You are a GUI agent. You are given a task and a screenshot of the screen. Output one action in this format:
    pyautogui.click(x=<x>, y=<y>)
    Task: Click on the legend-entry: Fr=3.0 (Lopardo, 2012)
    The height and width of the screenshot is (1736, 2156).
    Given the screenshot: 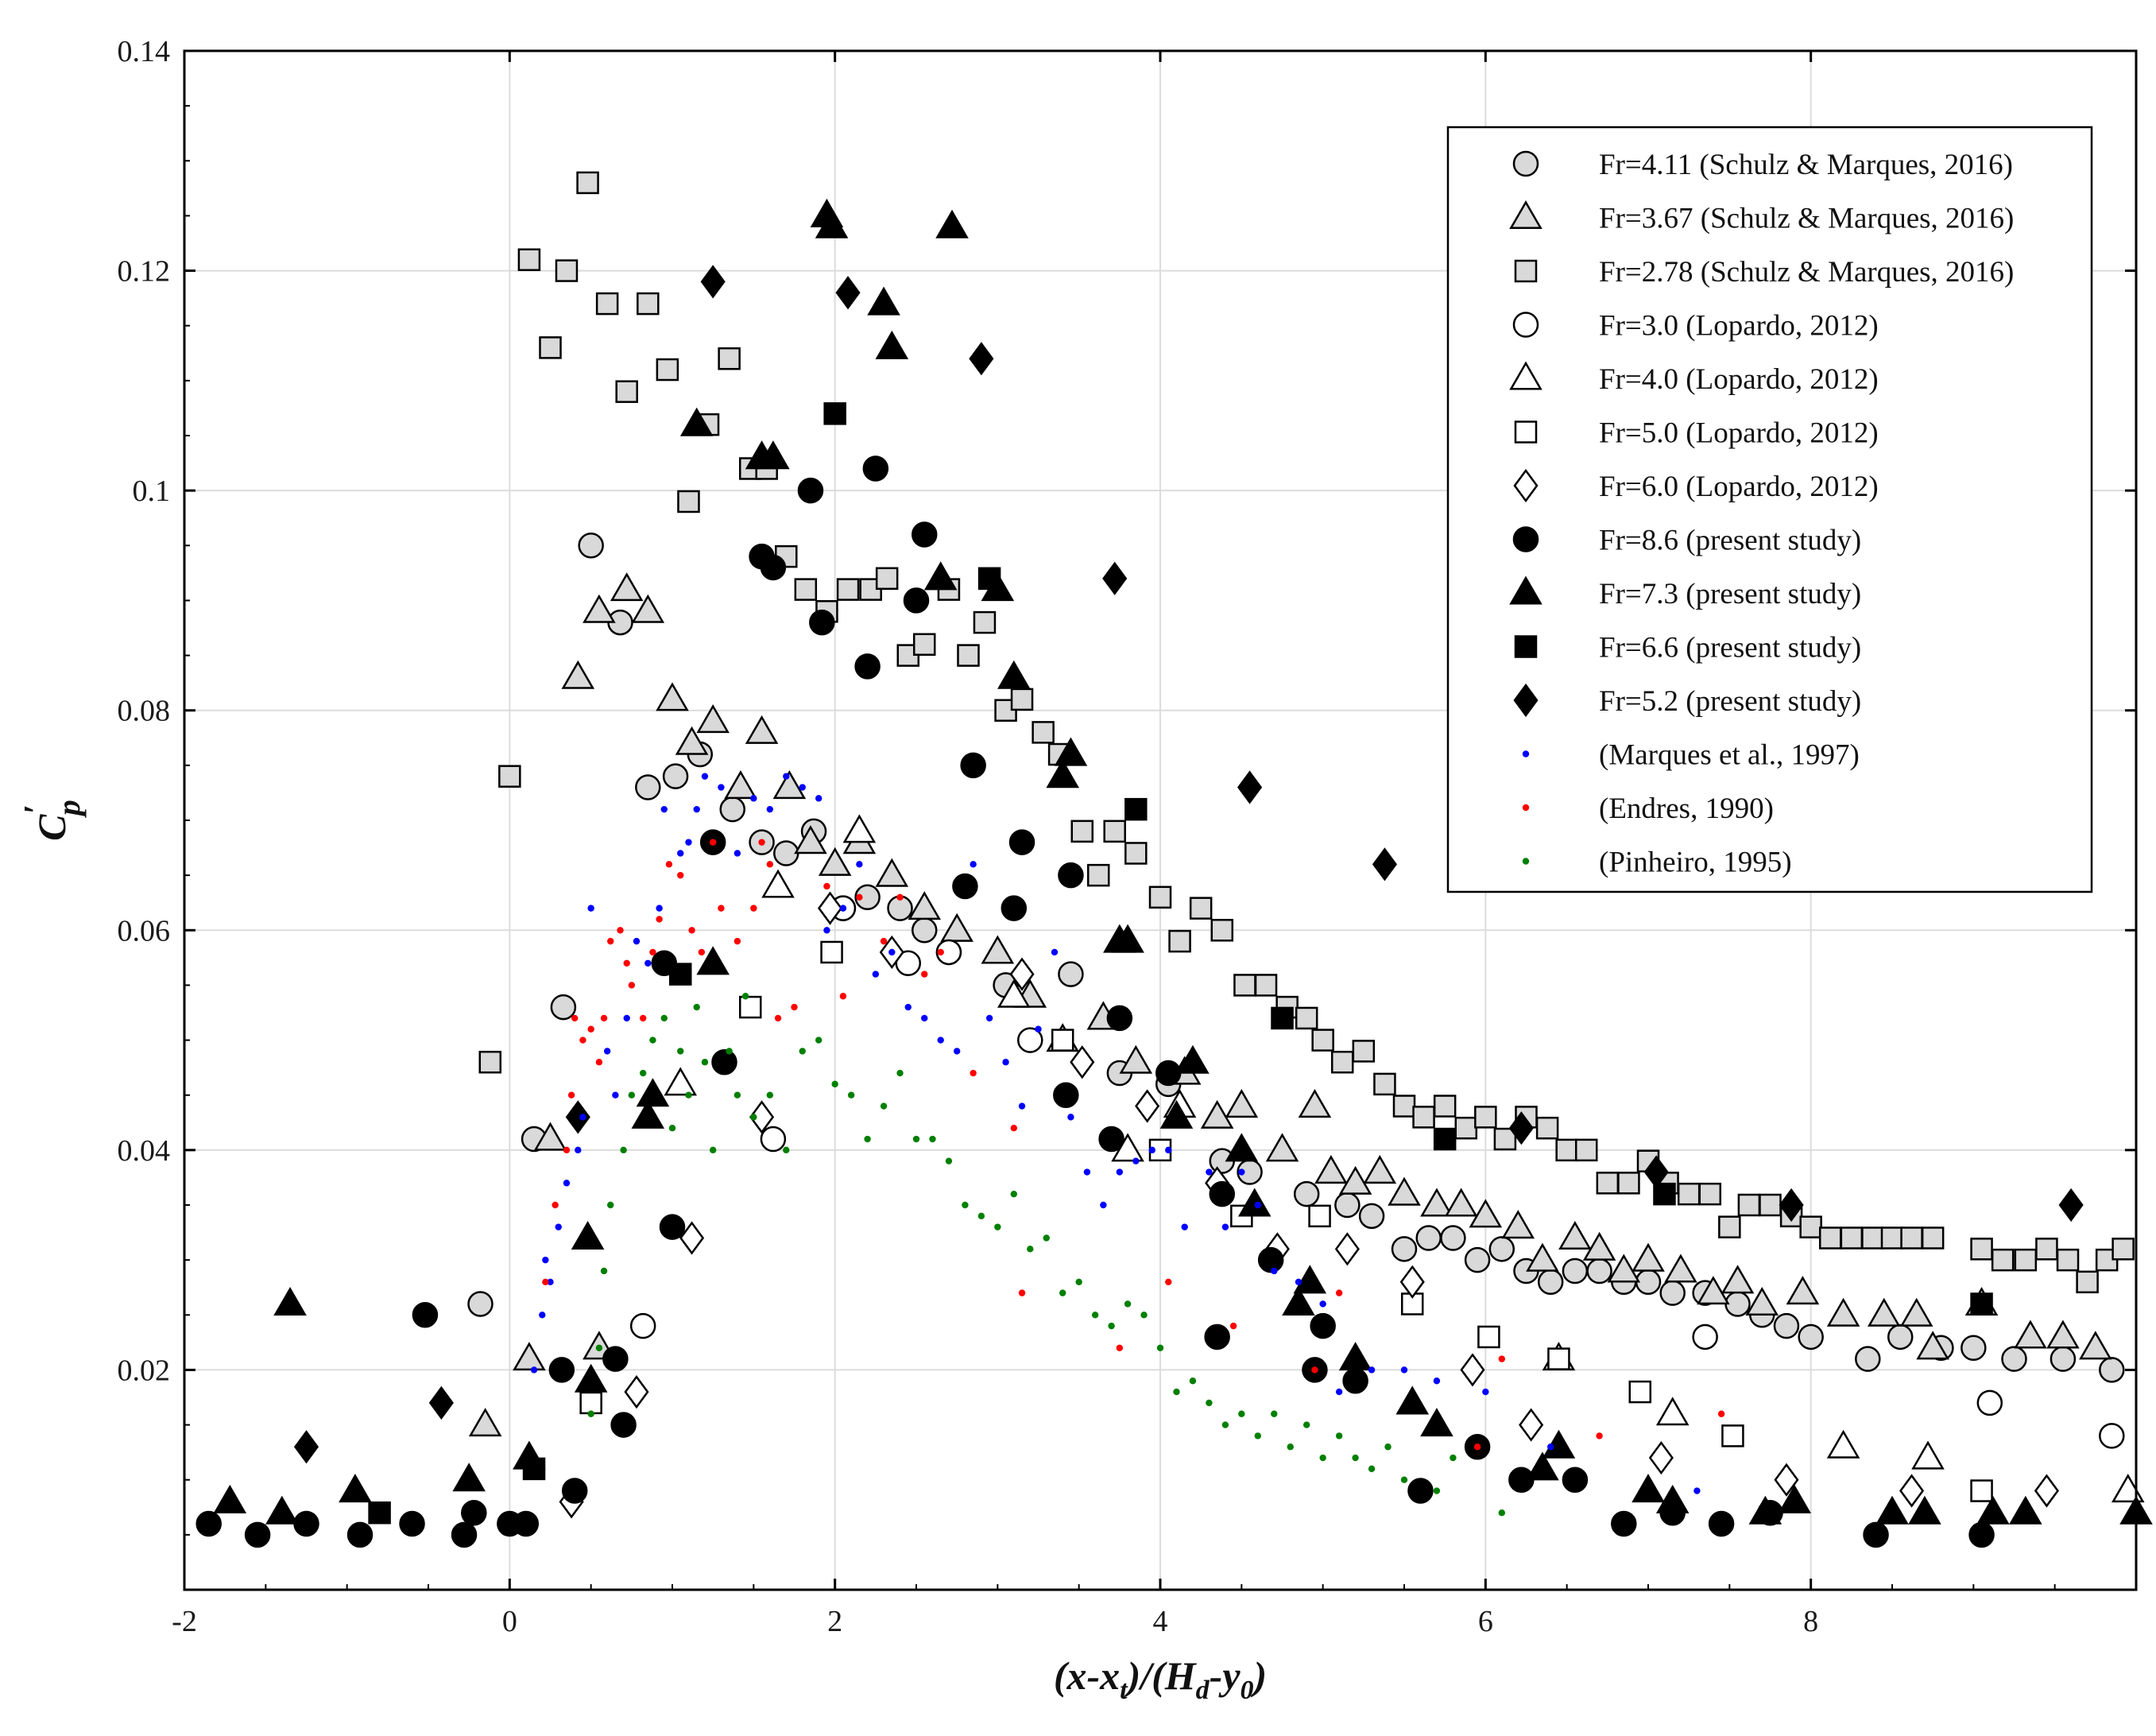 What is the action you would take?
    pyautogui.click(x=1695, y=326)
    